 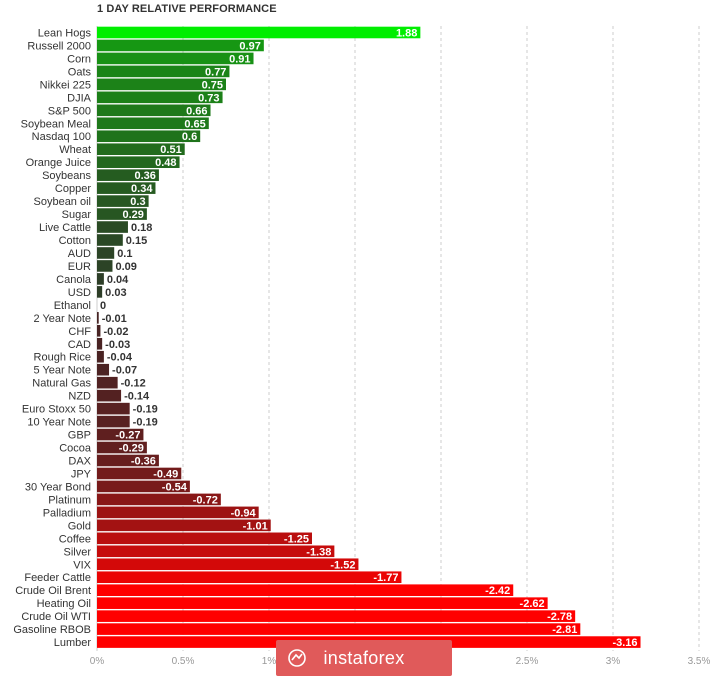 I want to click on category-label: Feeder Cattle, so click(x=57, y=578).